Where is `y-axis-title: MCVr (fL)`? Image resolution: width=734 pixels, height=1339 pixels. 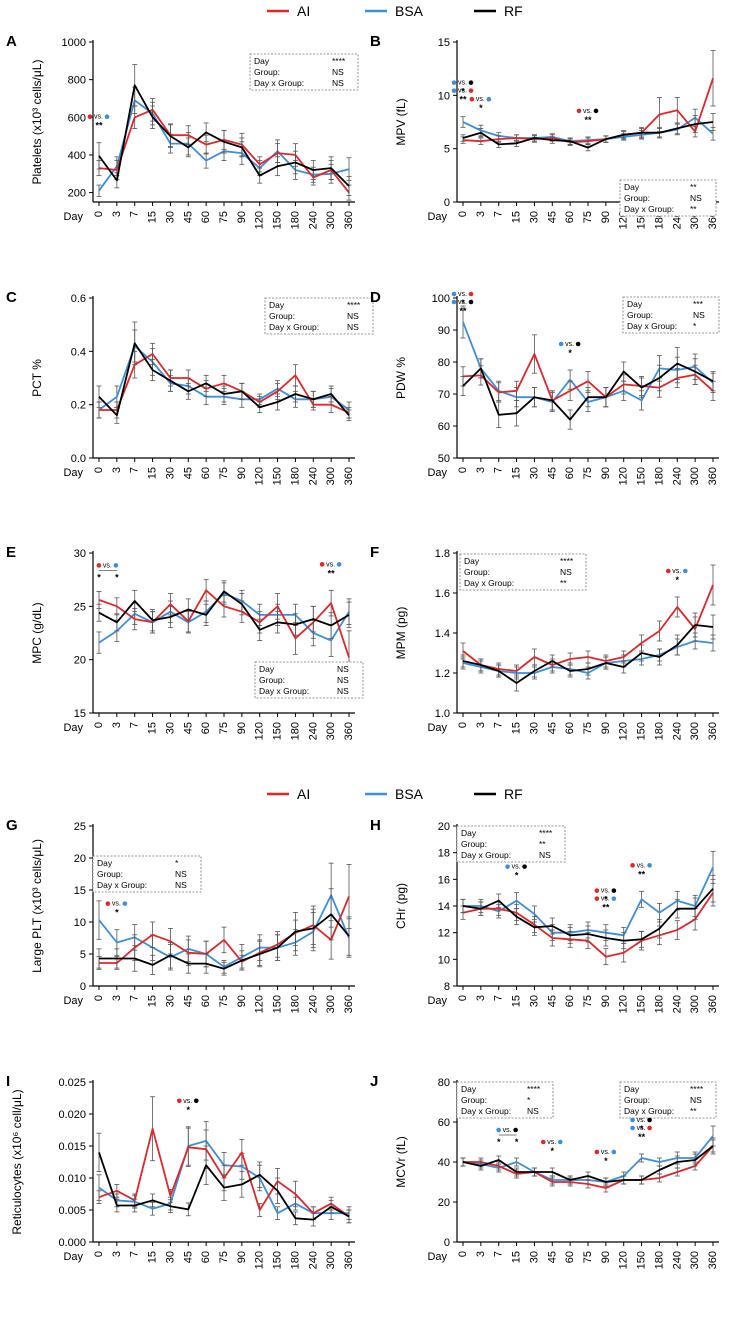
y-axis-title: MCVr (fL) is located at coordinates (401, 1162).